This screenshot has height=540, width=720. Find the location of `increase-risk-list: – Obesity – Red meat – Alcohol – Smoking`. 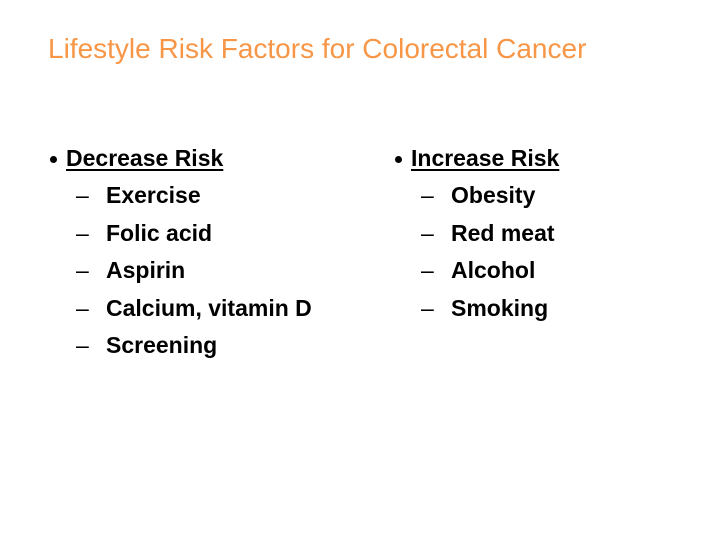

increase-risk-list: – Obesity – Red meat – Alcohol – Smoking is located at coordinates (477, 252).